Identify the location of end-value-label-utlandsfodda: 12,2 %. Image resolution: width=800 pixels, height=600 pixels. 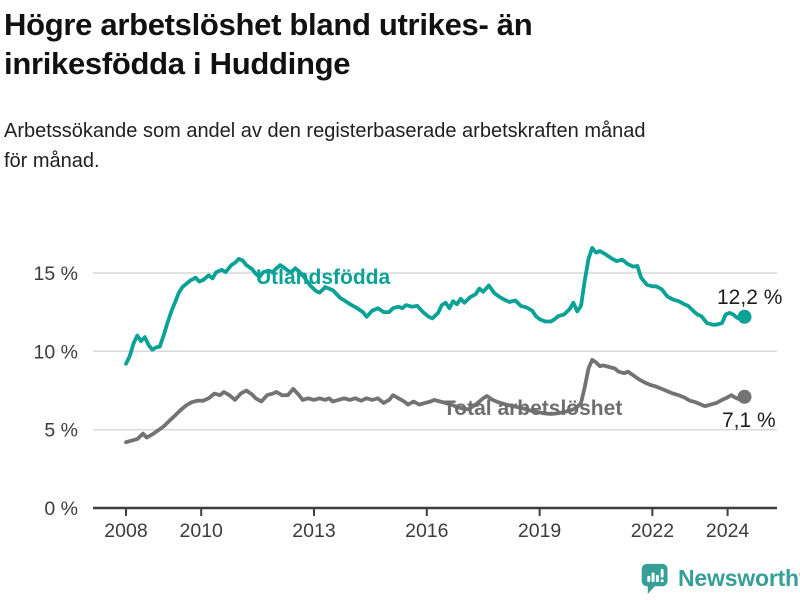
(750, 297).